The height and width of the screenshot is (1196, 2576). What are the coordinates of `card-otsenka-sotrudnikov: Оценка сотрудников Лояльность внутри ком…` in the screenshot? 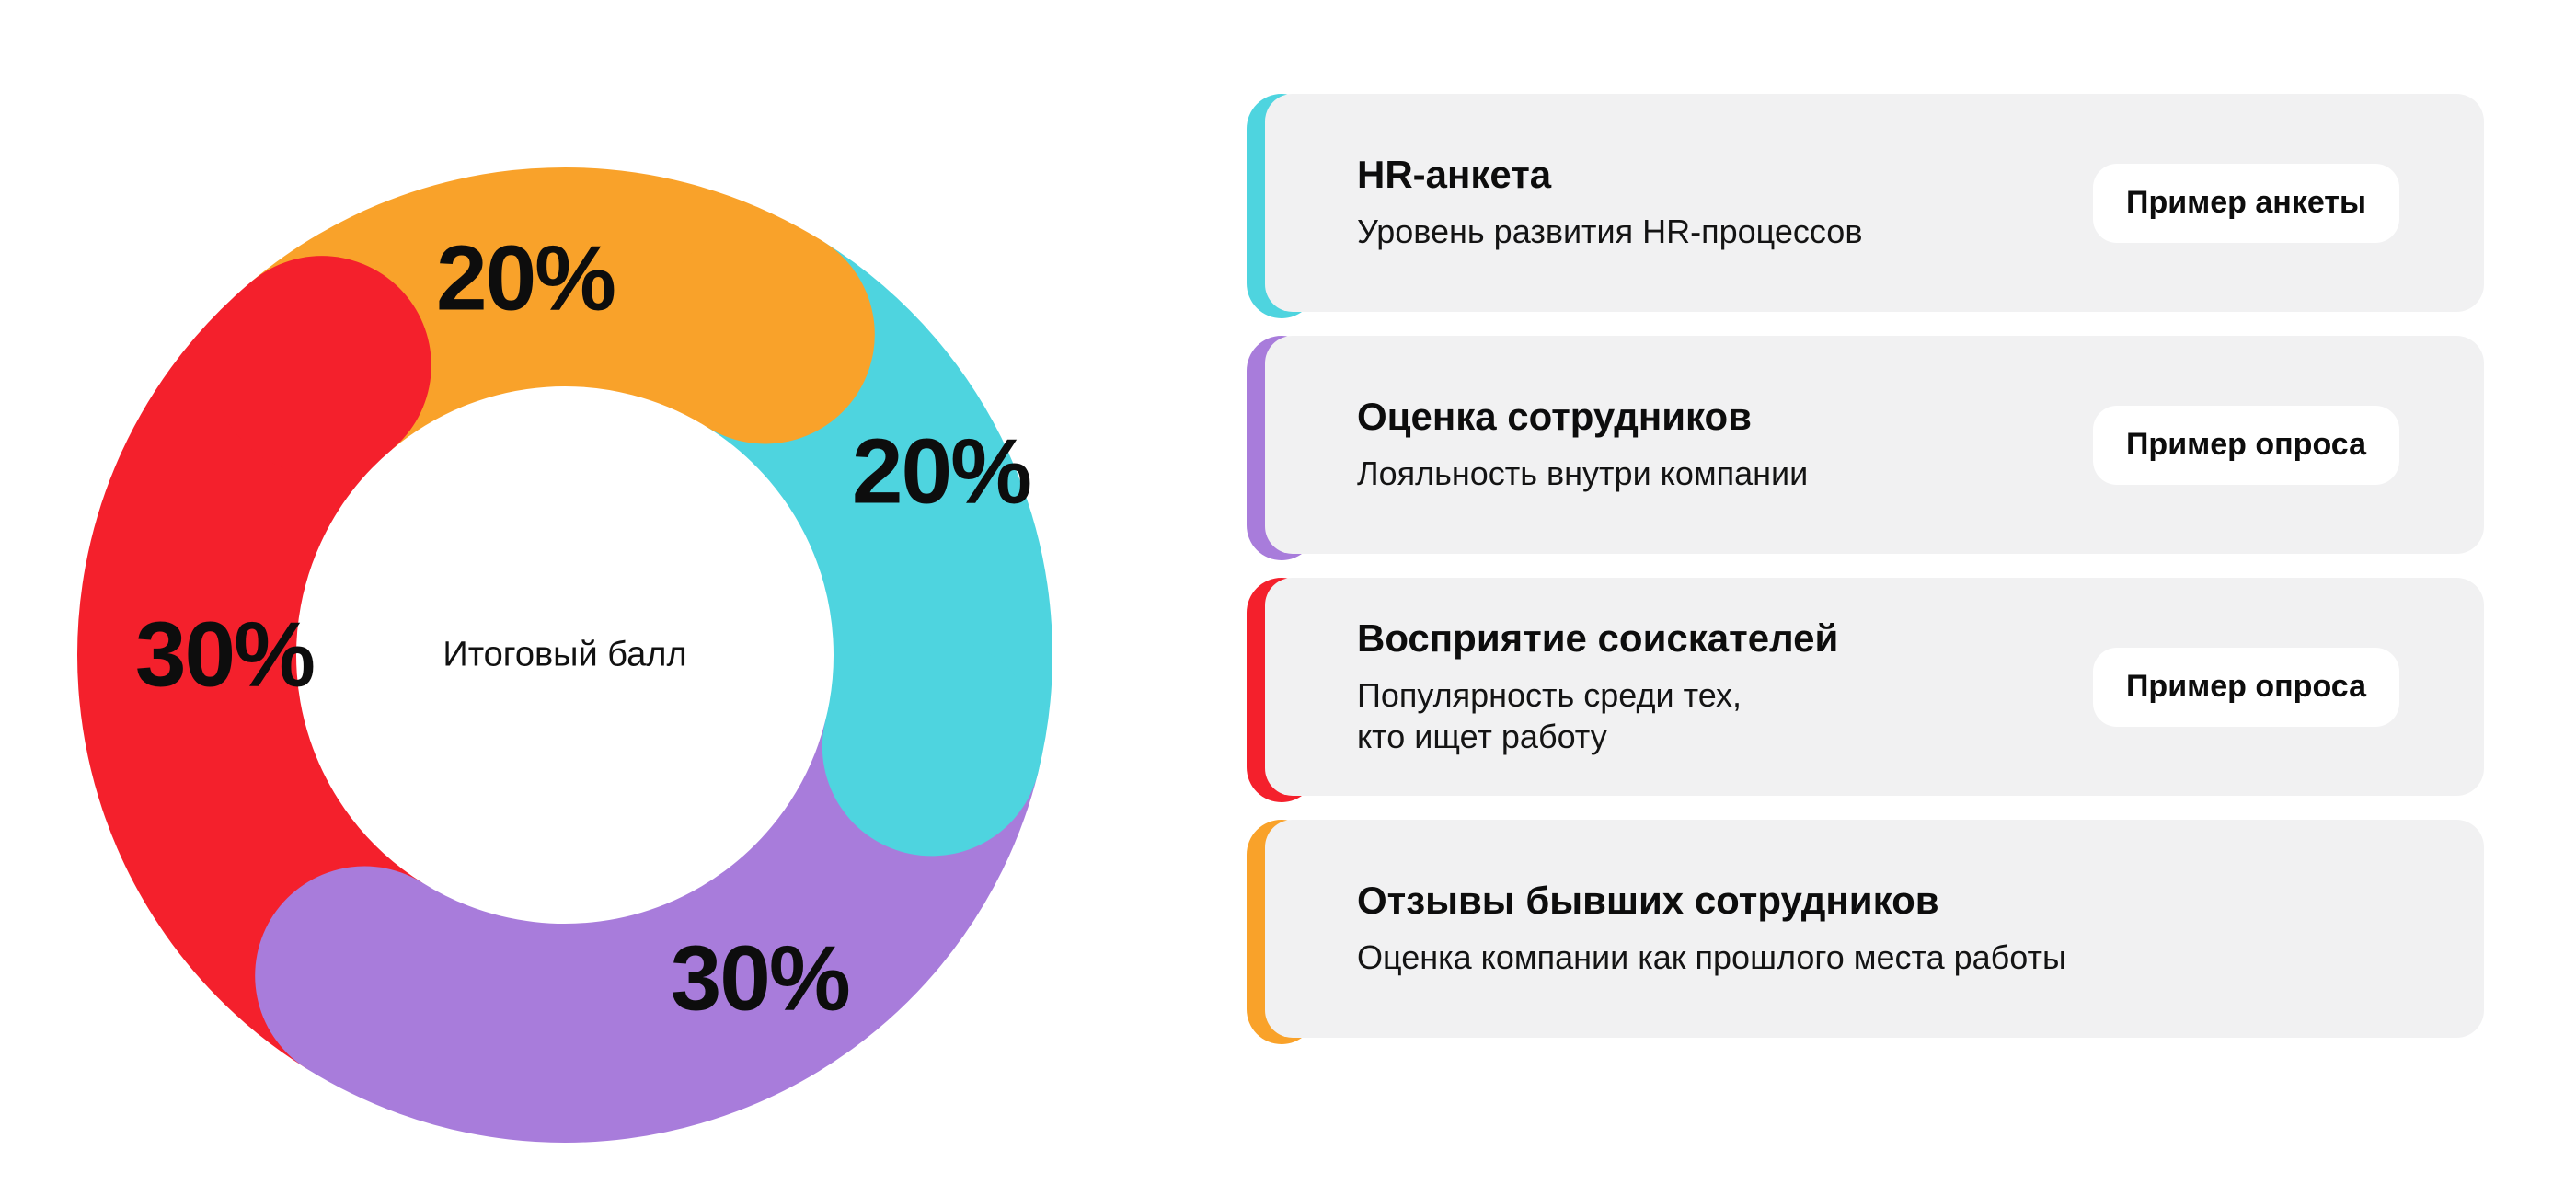 It's located at (1865, 448).